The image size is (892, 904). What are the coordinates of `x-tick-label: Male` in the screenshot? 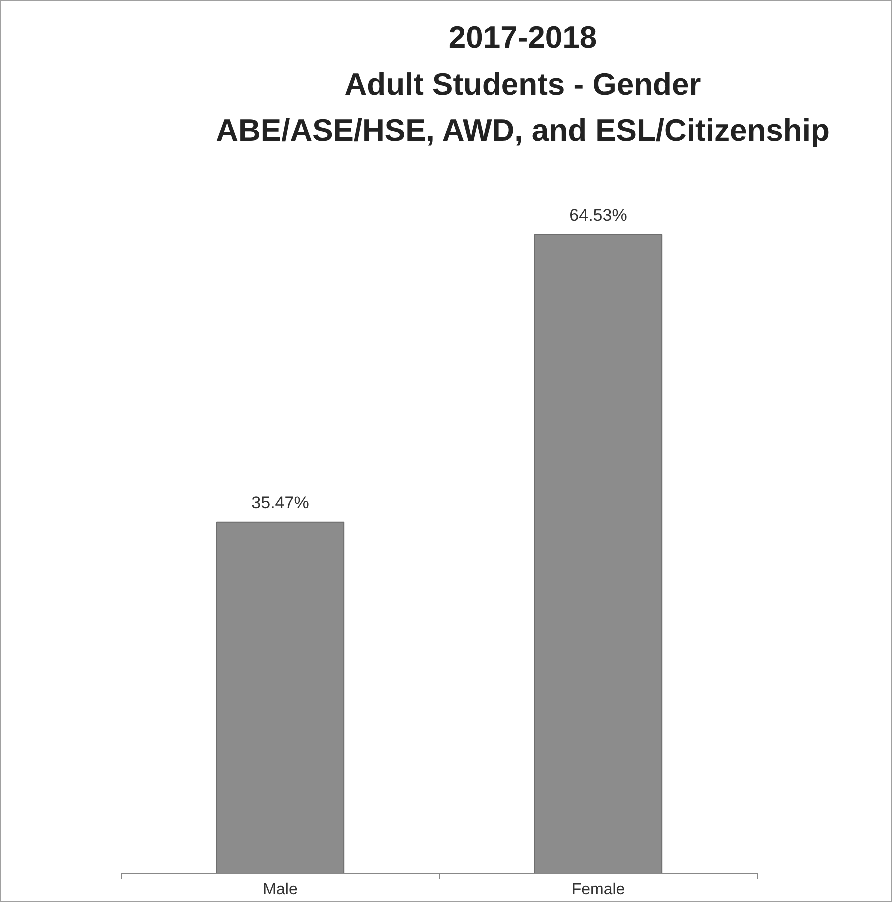 It's located at (280, 890).